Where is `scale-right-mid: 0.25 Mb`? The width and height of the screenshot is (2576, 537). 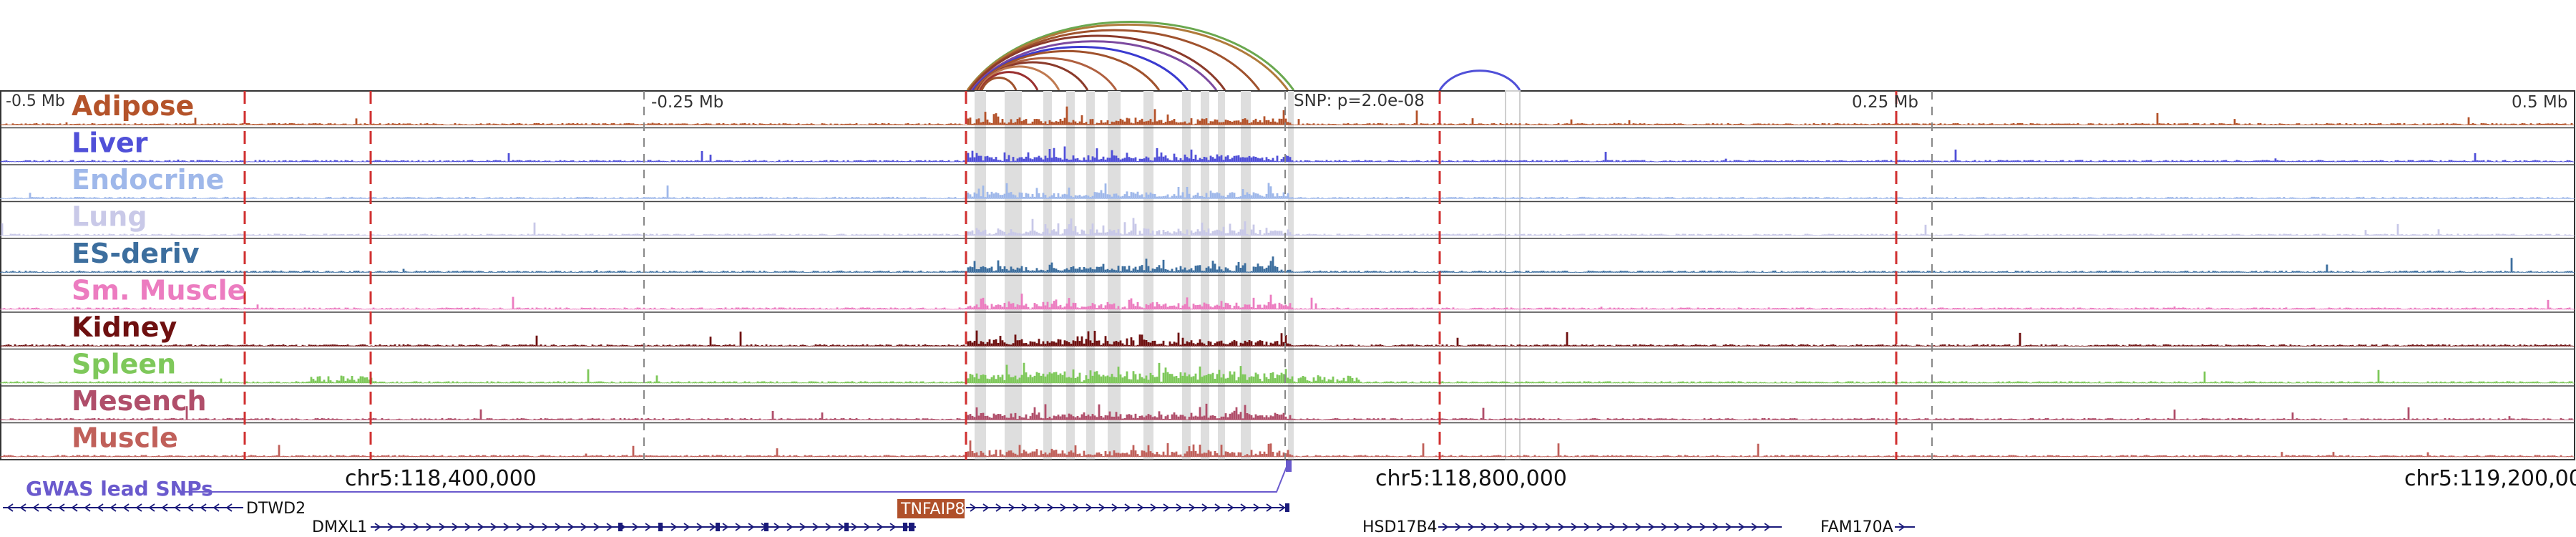
scale-right-mid: 0.25 Mb is located at coordinates (1885, 102).